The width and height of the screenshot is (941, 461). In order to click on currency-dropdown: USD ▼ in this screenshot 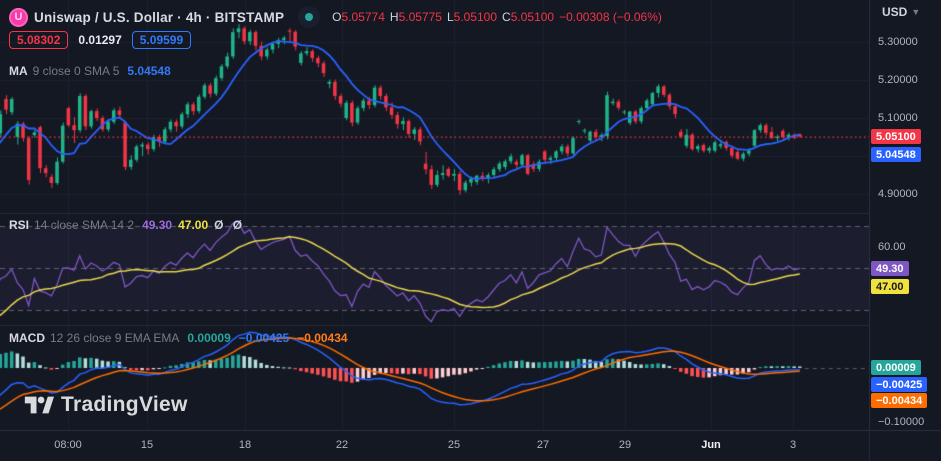, I will do `click(901, 12)`.